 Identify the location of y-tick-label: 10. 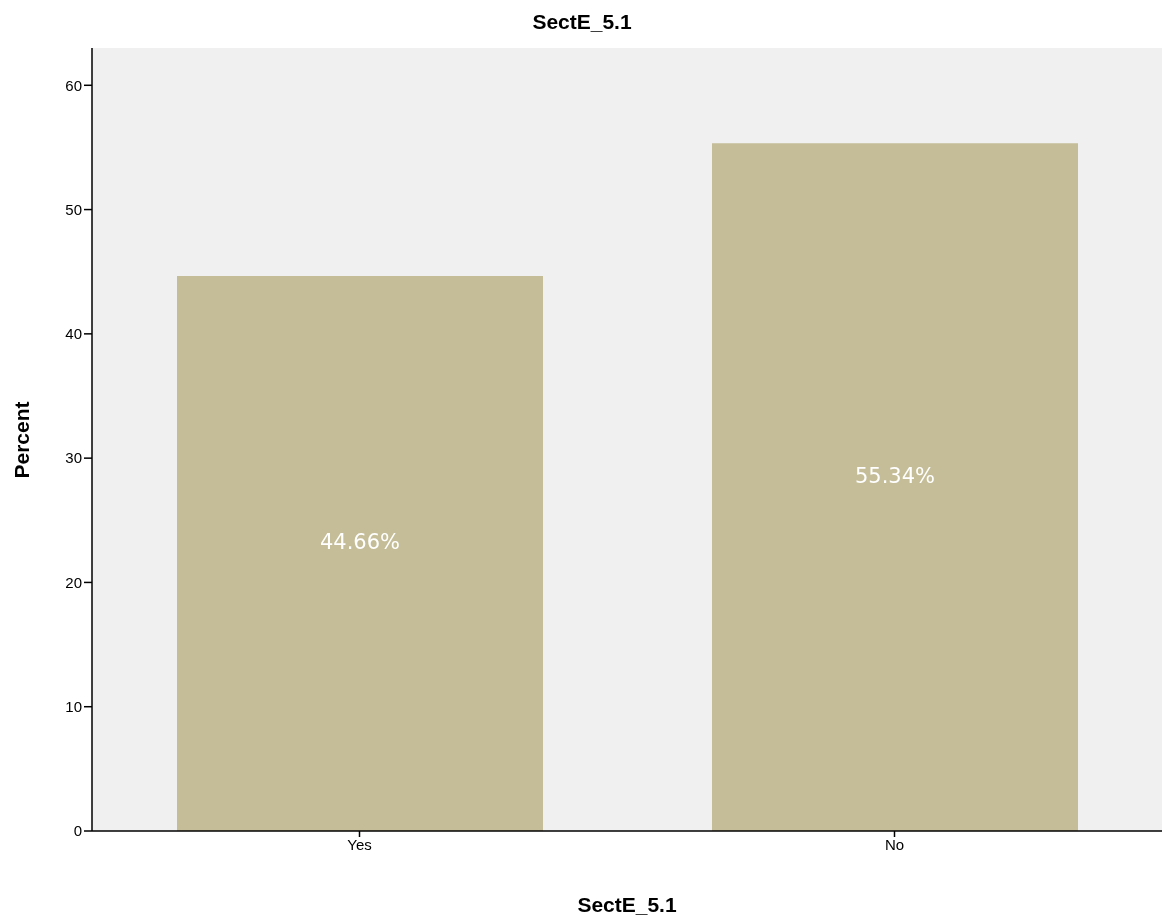
(73, 707).